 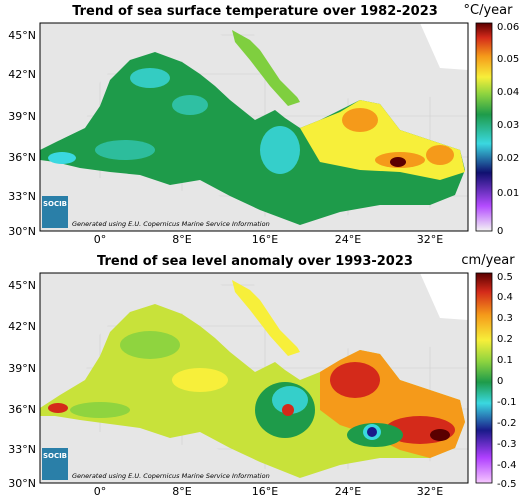 I want to click on colorbar-tick: -0.3, so click(x=507, y=444).